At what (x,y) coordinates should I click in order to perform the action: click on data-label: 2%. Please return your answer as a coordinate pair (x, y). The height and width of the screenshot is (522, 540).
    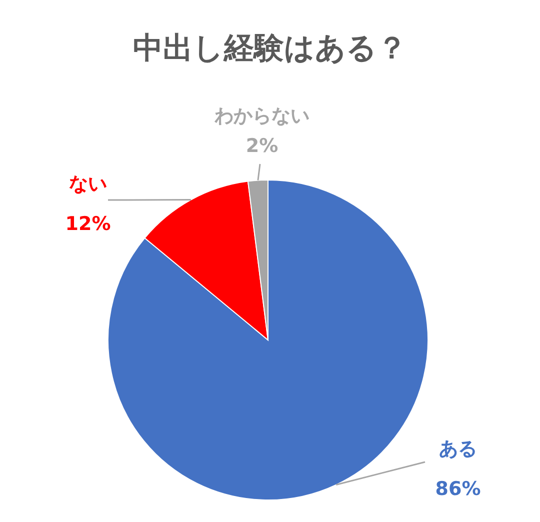
    Looking at the image, I should click on (262, 146).